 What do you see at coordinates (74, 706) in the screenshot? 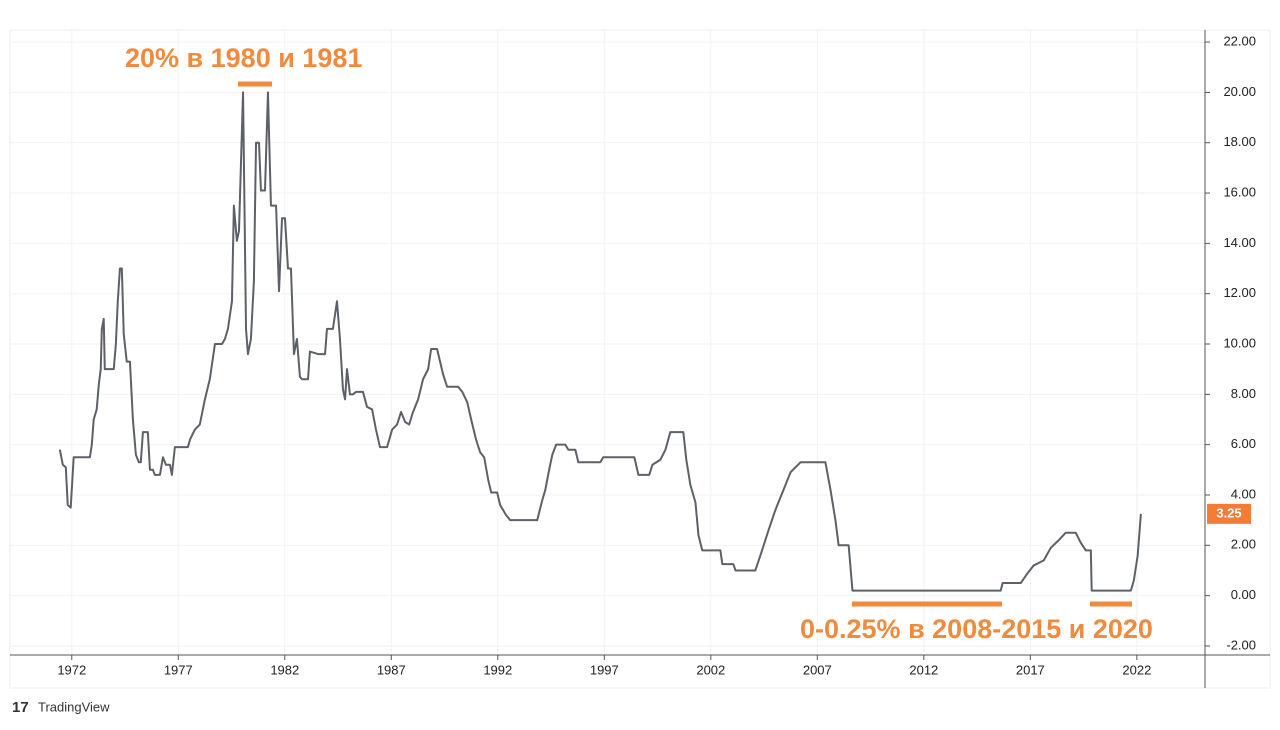
I see `watermark: TradingView` at bounding box center [74, 706].